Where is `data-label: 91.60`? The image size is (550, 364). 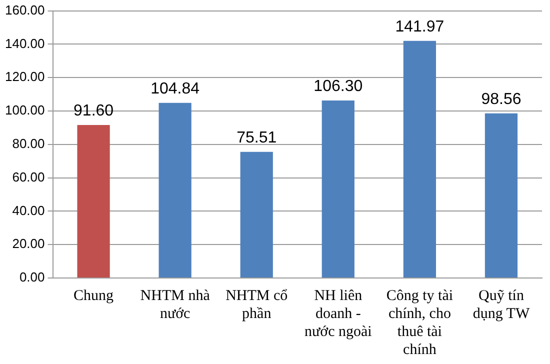 data-label: 91.60 is located at coordinates (94, 111).